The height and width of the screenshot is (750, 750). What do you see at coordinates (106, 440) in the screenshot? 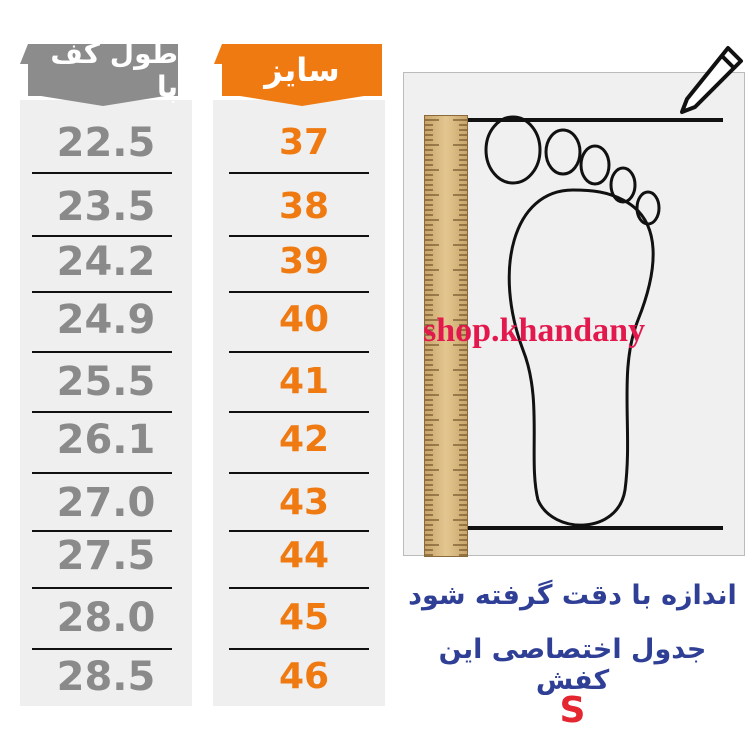
I see `foot-length-value: 26.1` at bounding box center [106, 440].